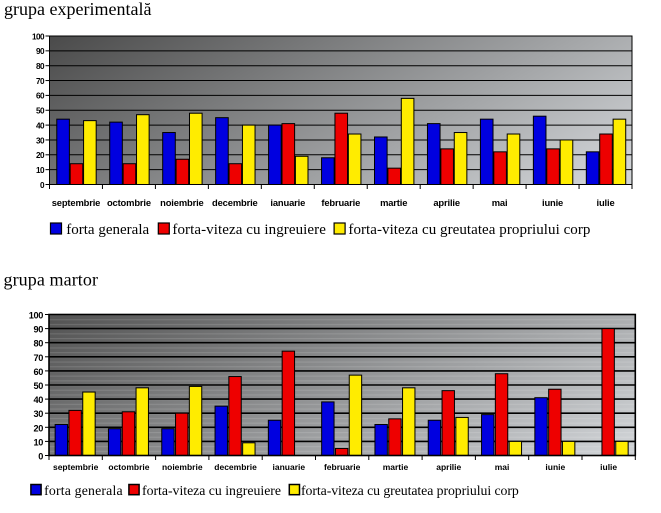 The width and height of the screenshot is (661, 513). What do you see at coordinates (51, 280) in the screenshot?
I see `svg-text: grupa martor` at bounding box center [51, 280].